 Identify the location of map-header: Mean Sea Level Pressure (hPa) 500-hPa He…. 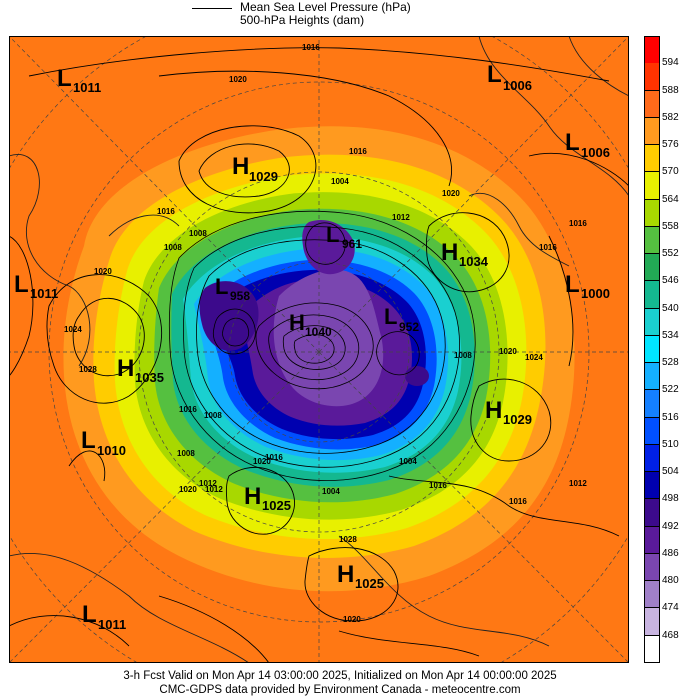
(340, 17).